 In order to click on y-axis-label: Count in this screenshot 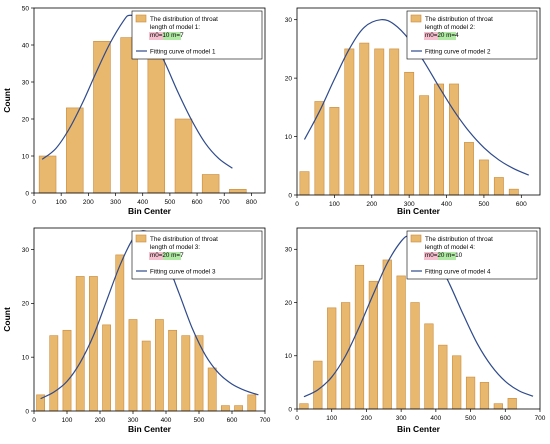, I will do `click(7, 100)`.